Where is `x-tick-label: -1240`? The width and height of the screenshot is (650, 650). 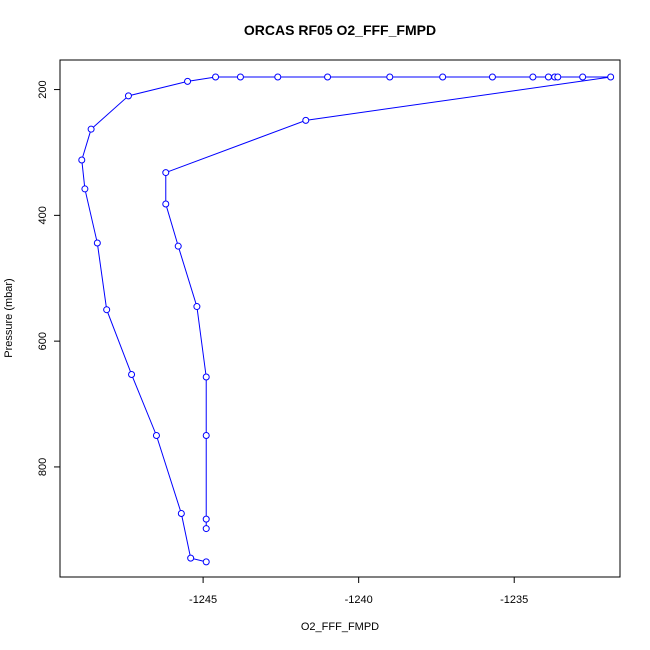
x-tick-label: -1240 is located at coordinates (359, 600).